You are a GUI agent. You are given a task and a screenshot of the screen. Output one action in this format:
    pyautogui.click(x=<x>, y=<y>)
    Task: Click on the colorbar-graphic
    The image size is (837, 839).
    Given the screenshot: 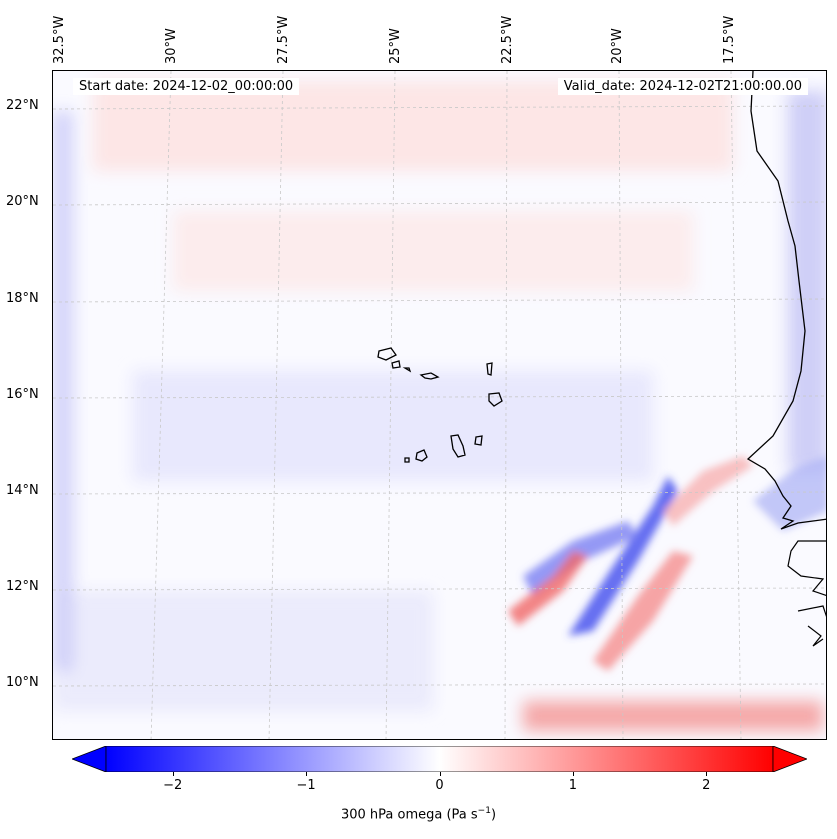 What is the action you would take?
    pyautogui.click(x=439, y=759)
    